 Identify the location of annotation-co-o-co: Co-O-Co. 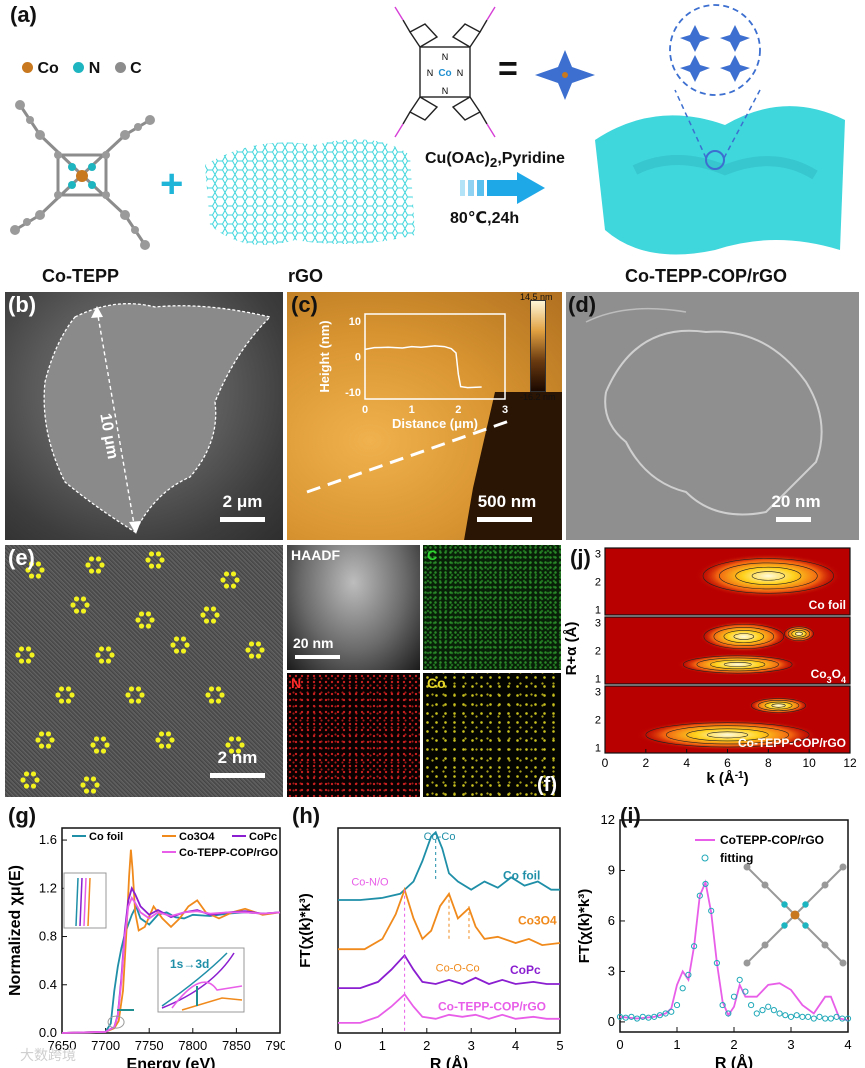
(458, 969).